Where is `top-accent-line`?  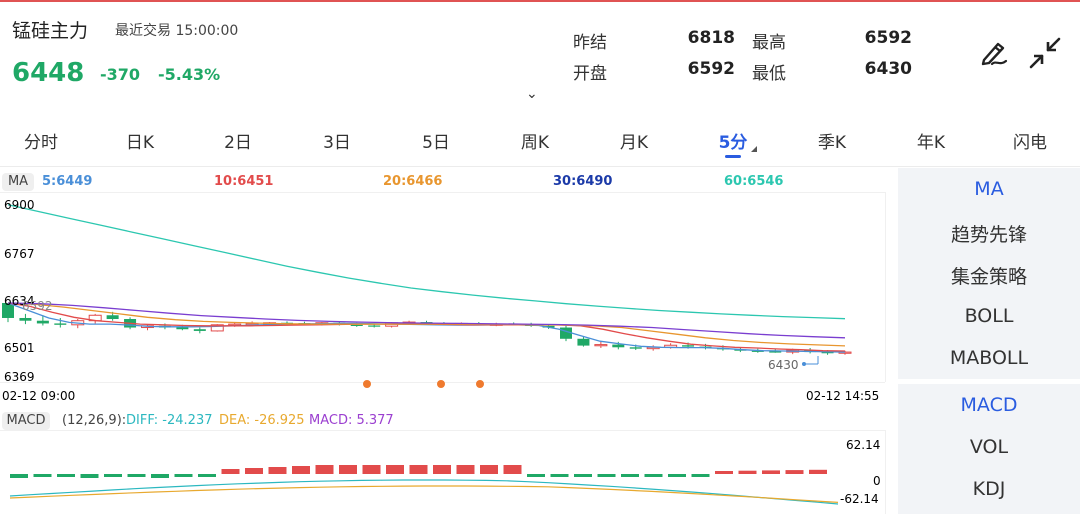 top-accent-line is located at coordinates (540, 1).